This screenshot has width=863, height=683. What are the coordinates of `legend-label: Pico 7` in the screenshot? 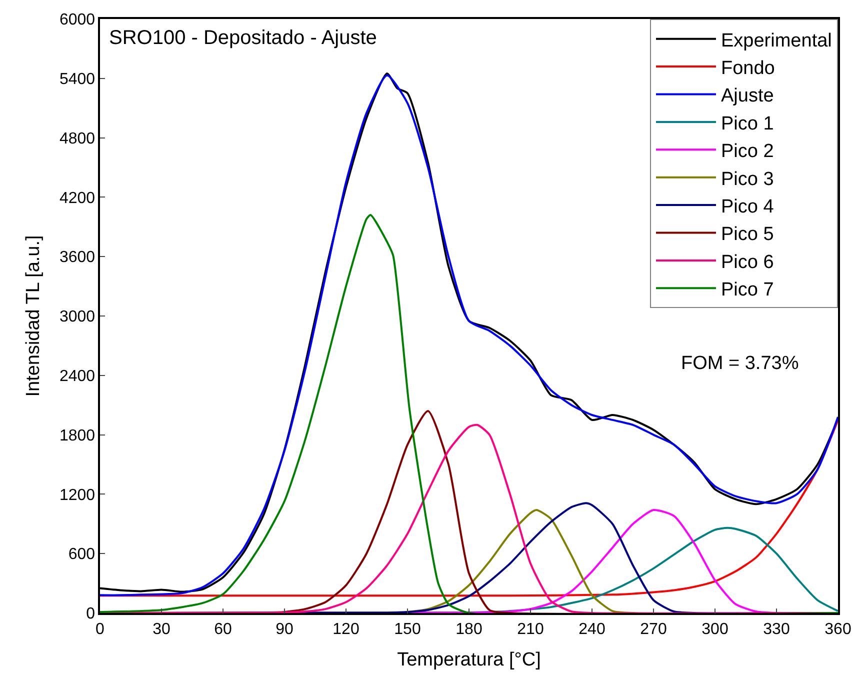 It's located at (747, 290).